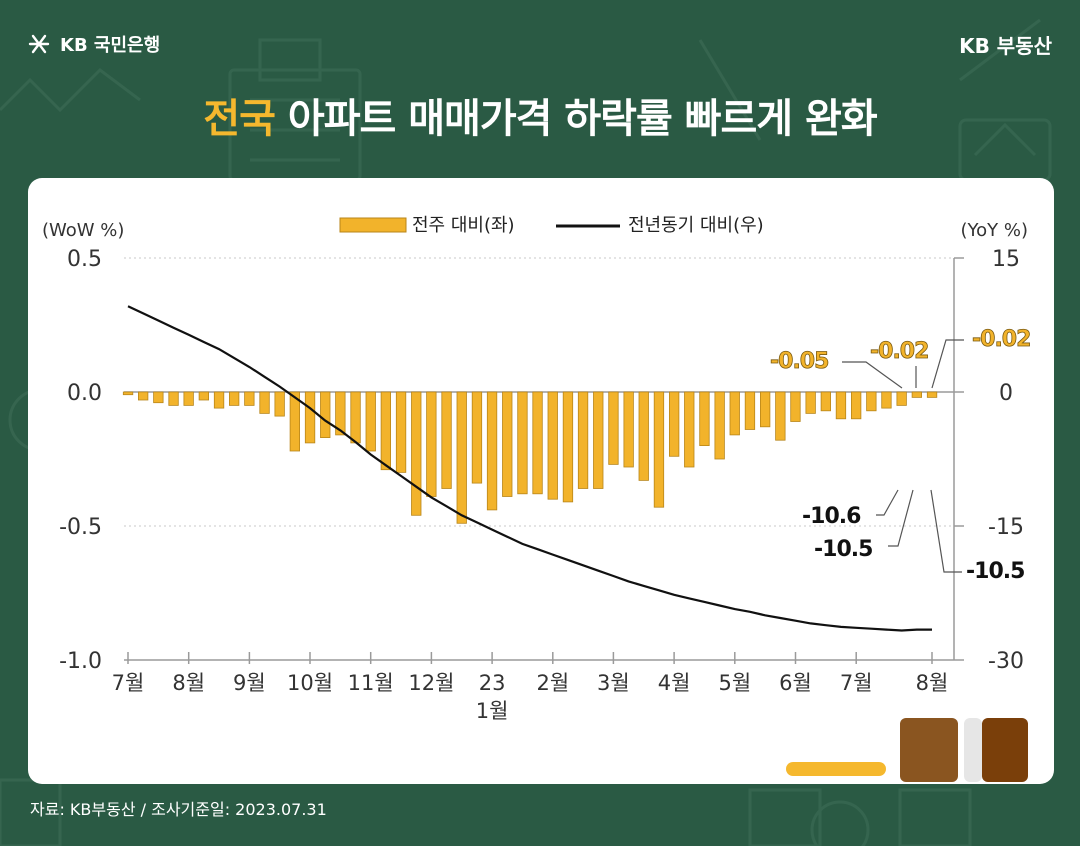 The image size is (1080, 846). I want to click on x-tick-label: 3월, so click(613, 683).